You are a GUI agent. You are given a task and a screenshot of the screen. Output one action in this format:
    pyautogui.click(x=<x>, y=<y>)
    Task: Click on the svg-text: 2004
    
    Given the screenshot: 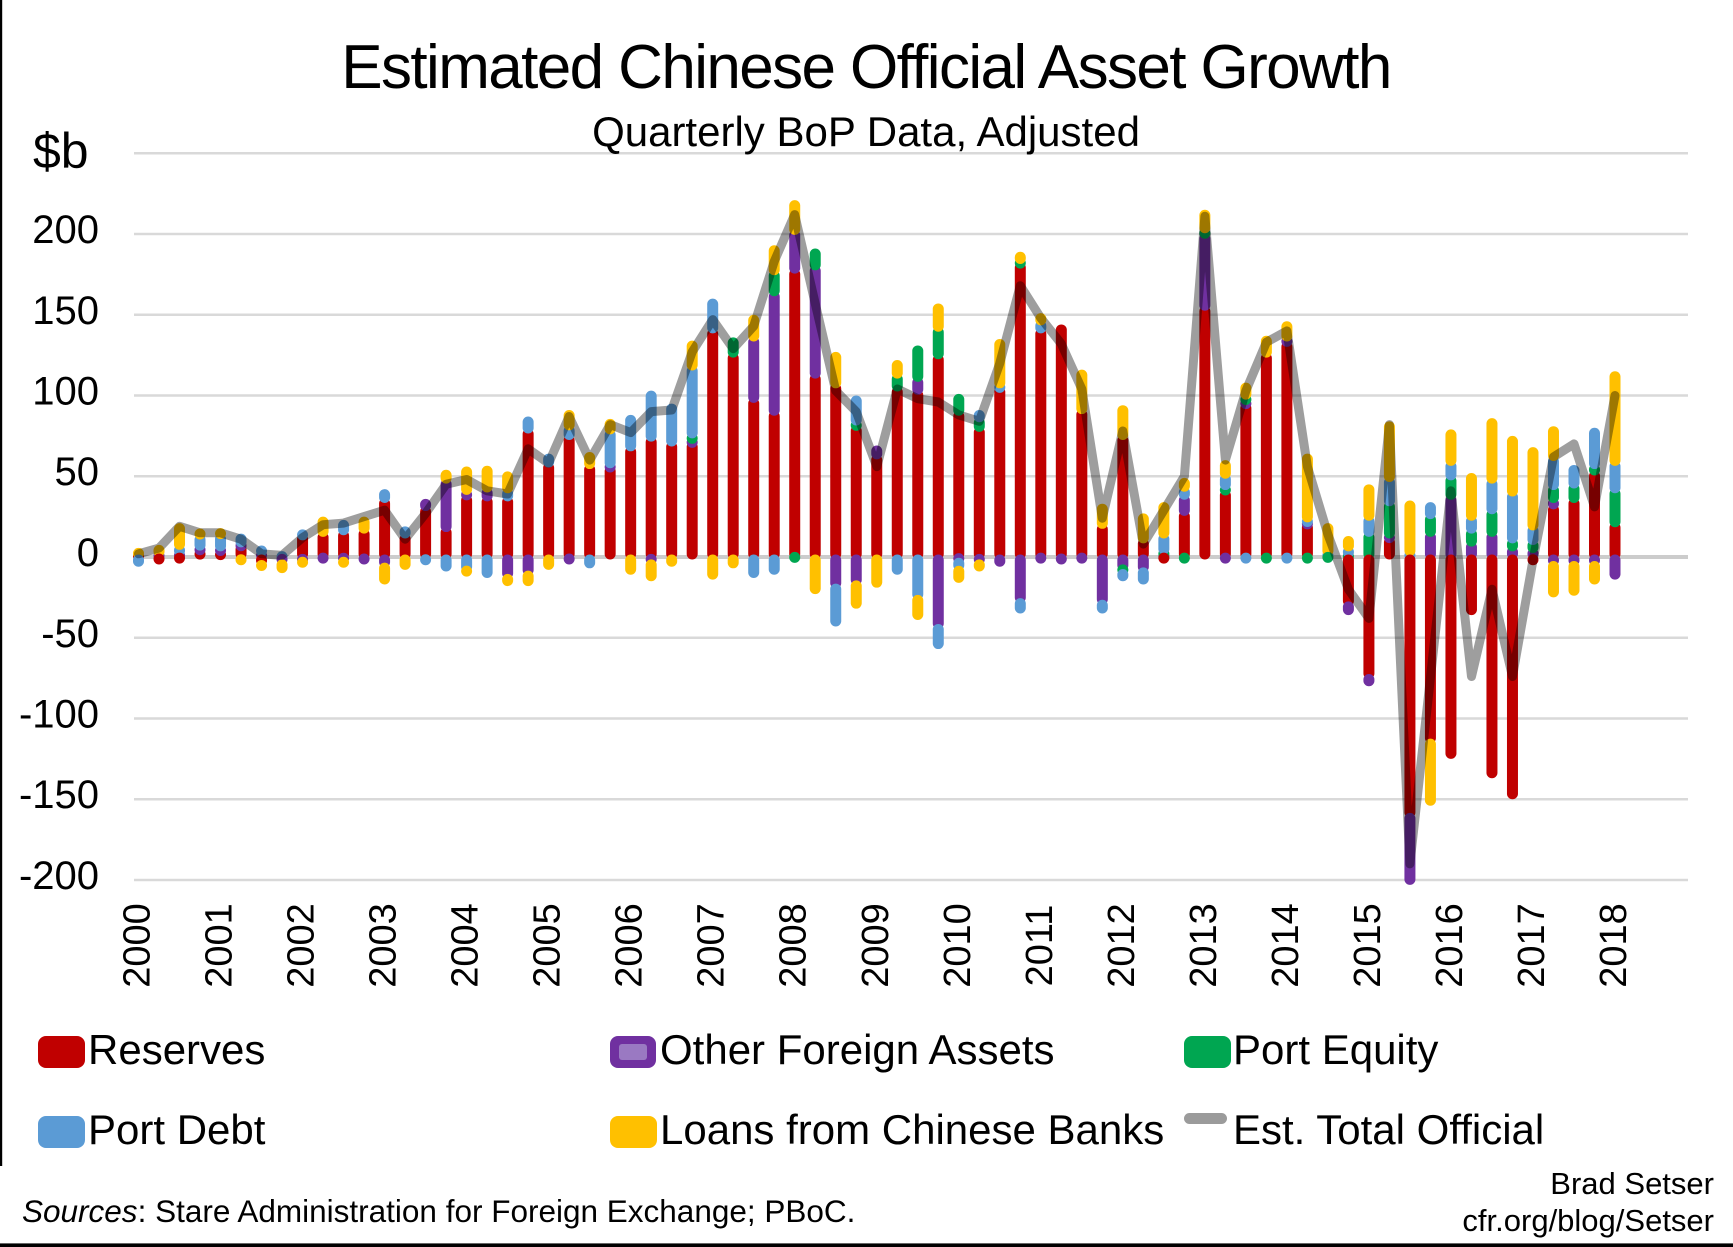 What is the action you would take?
    pyautogui.click(x=466, y=945)
    